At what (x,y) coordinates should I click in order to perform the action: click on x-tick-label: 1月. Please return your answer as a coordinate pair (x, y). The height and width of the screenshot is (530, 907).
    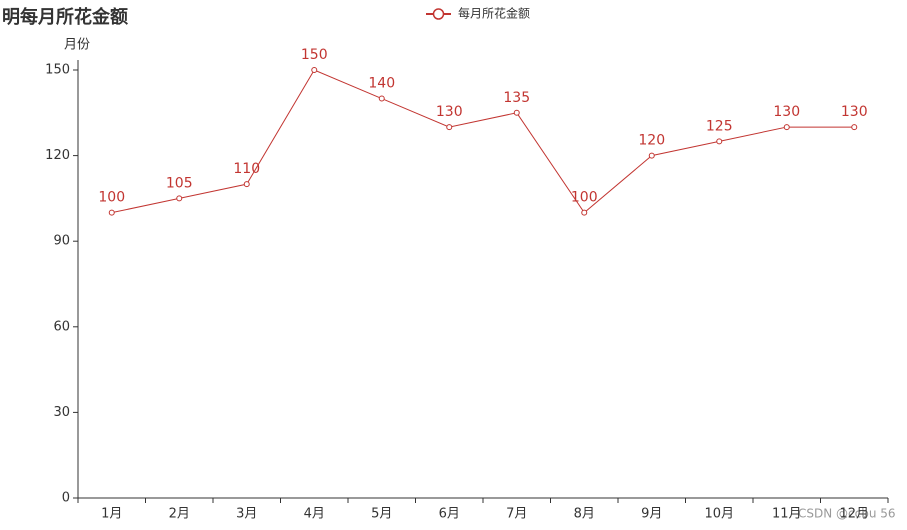
    Looking at the image, I should click on (111, 514).